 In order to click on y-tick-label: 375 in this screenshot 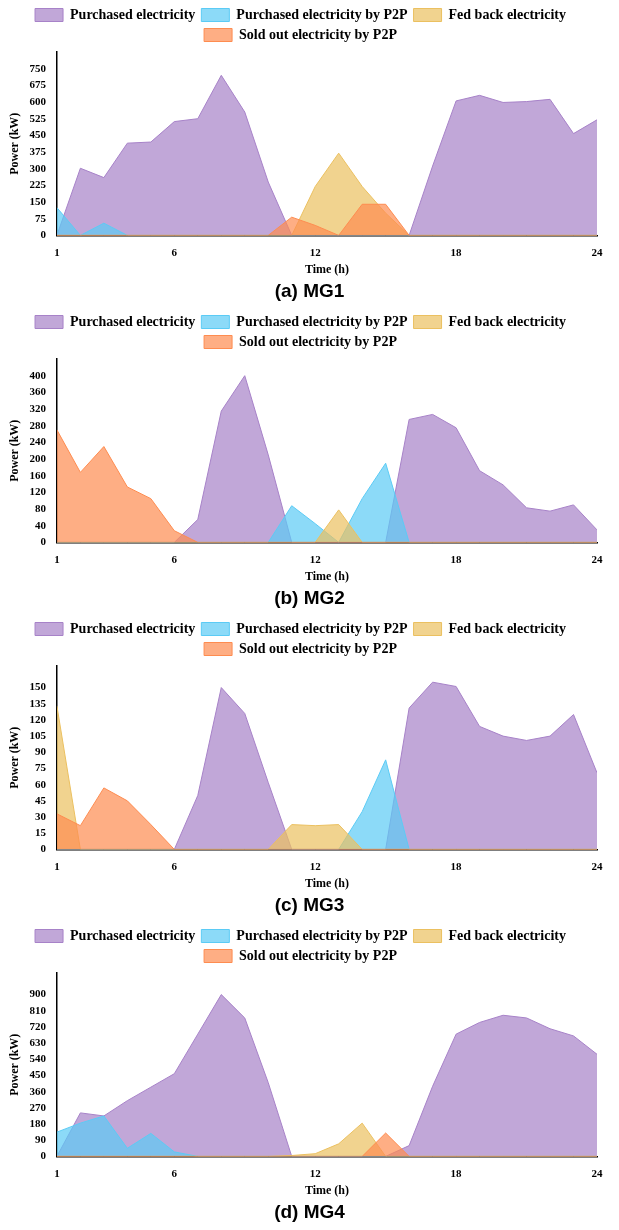, I will do `click(38, 150)`.